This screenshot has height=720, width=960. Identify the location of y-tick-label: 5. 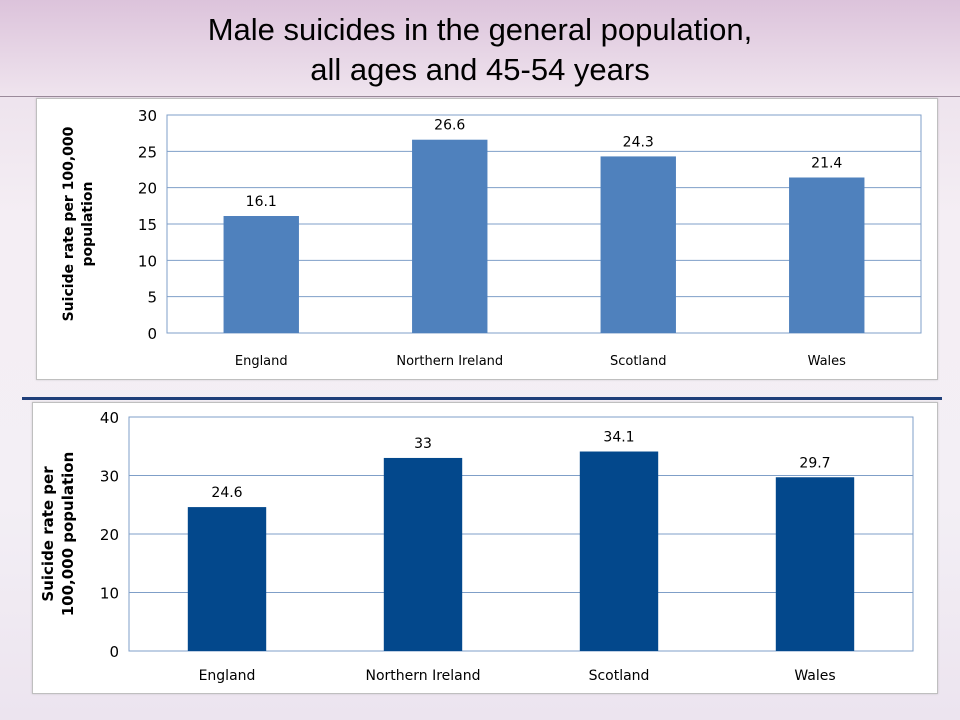
(152, 298).